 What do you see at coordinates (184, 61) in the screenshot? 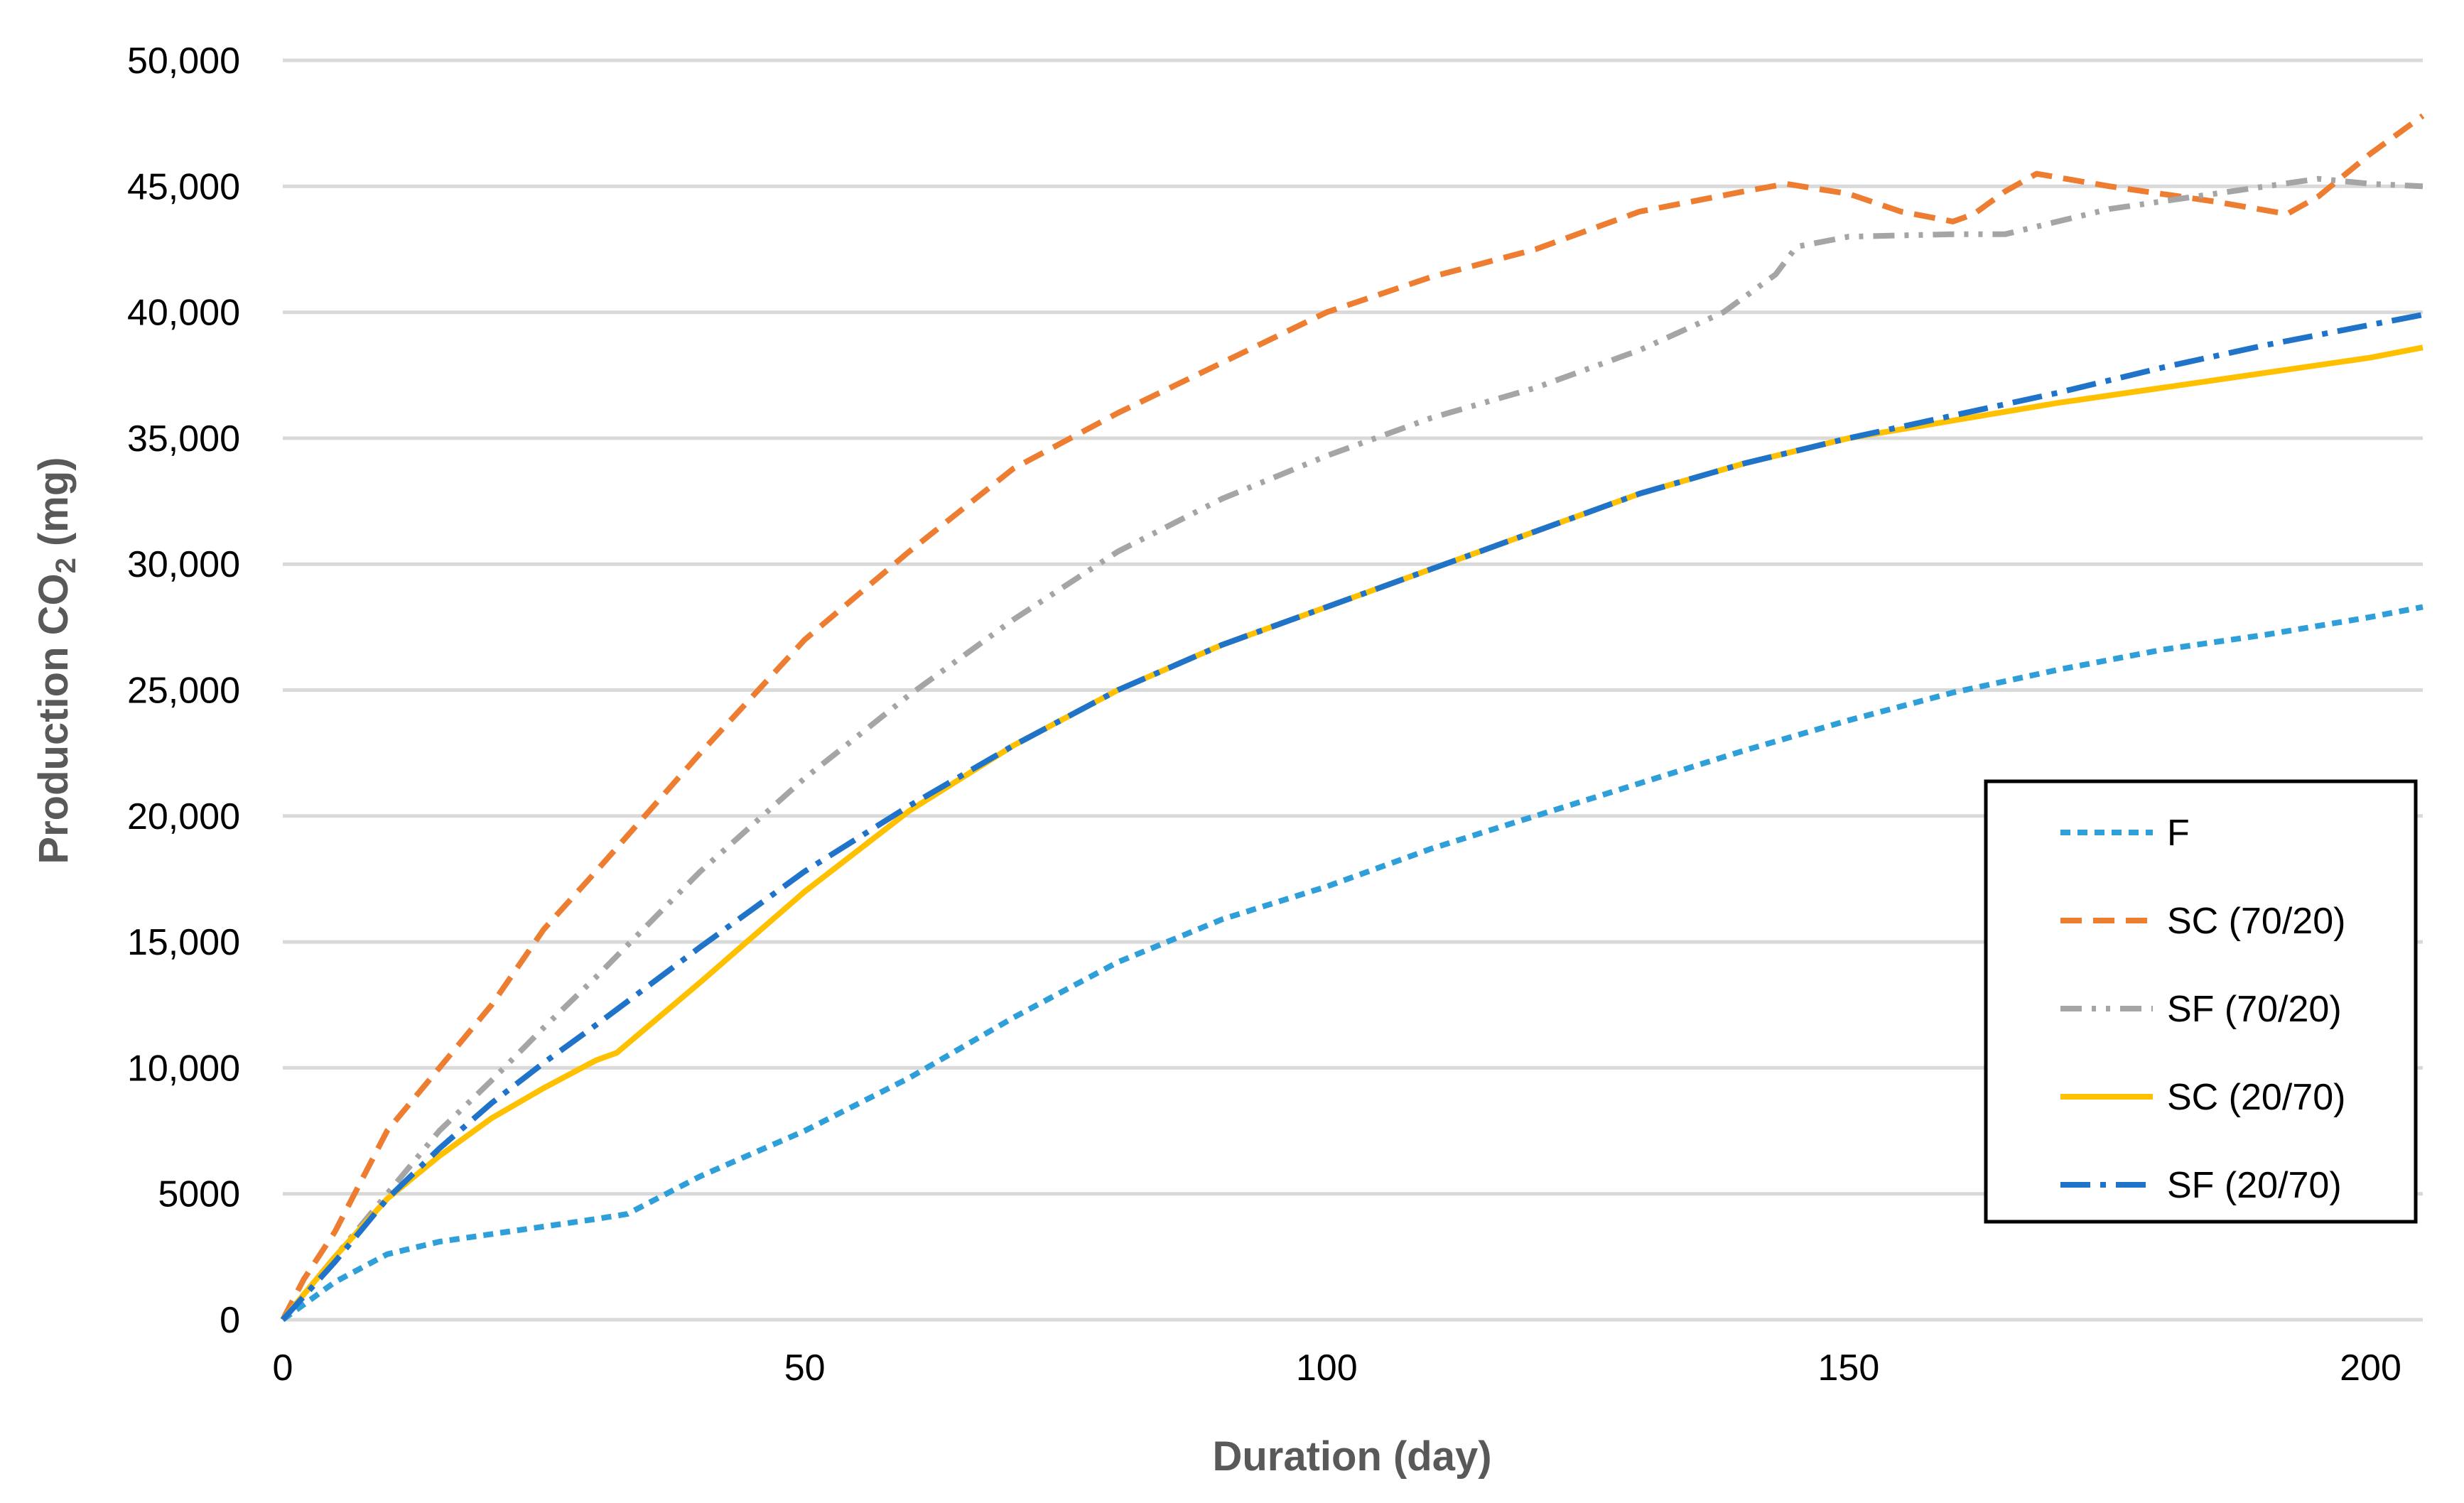
I see `y-tick-label: 50,000` at bounding box center [184, 61].